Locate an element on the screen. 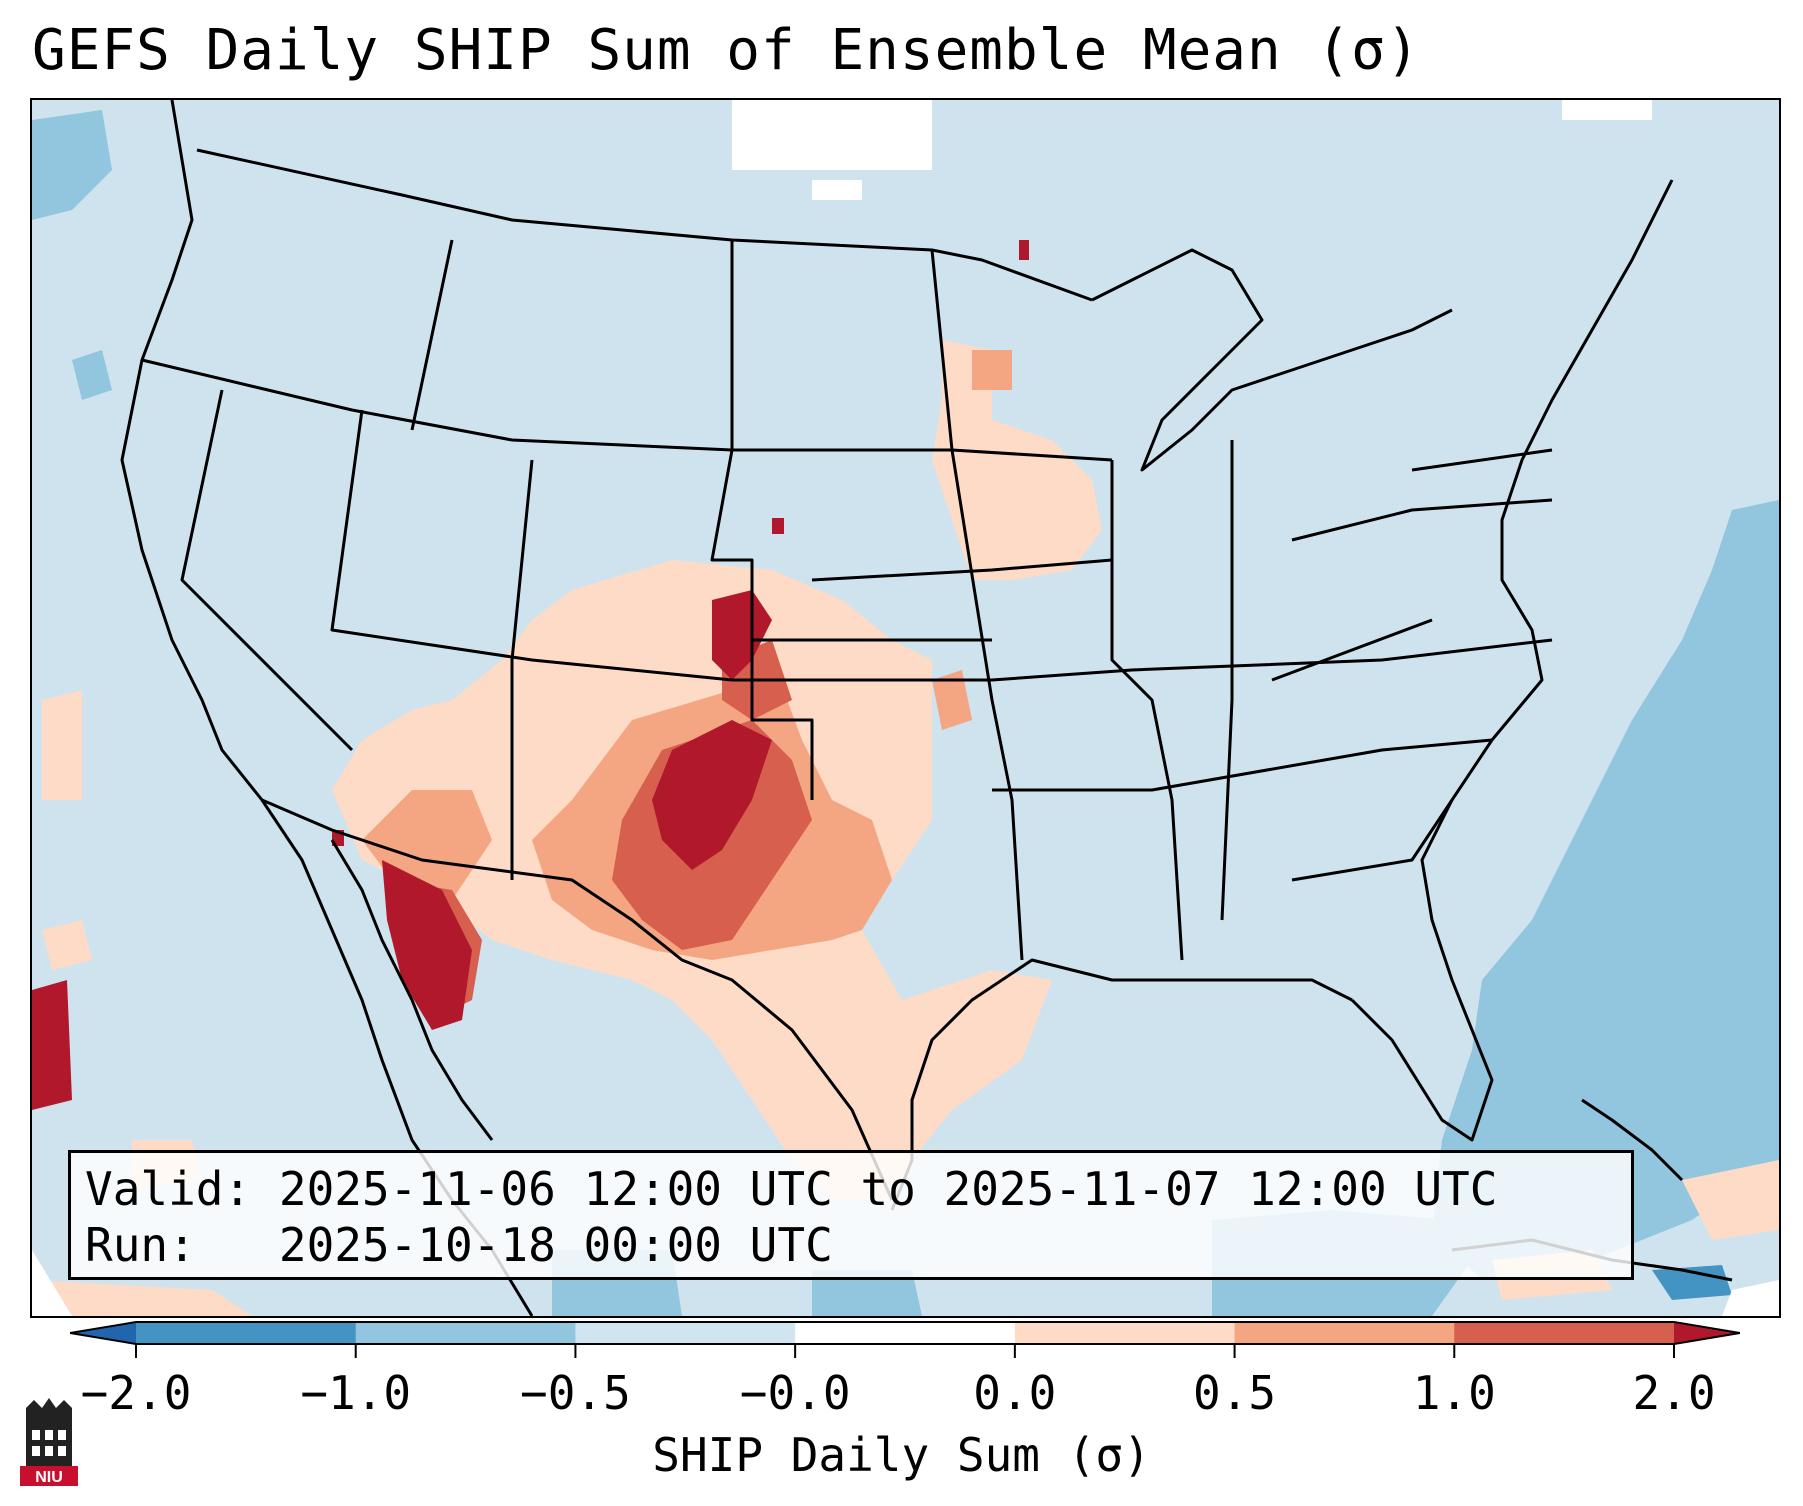  bahamas-outline is located at coordinates (1632, 1140).